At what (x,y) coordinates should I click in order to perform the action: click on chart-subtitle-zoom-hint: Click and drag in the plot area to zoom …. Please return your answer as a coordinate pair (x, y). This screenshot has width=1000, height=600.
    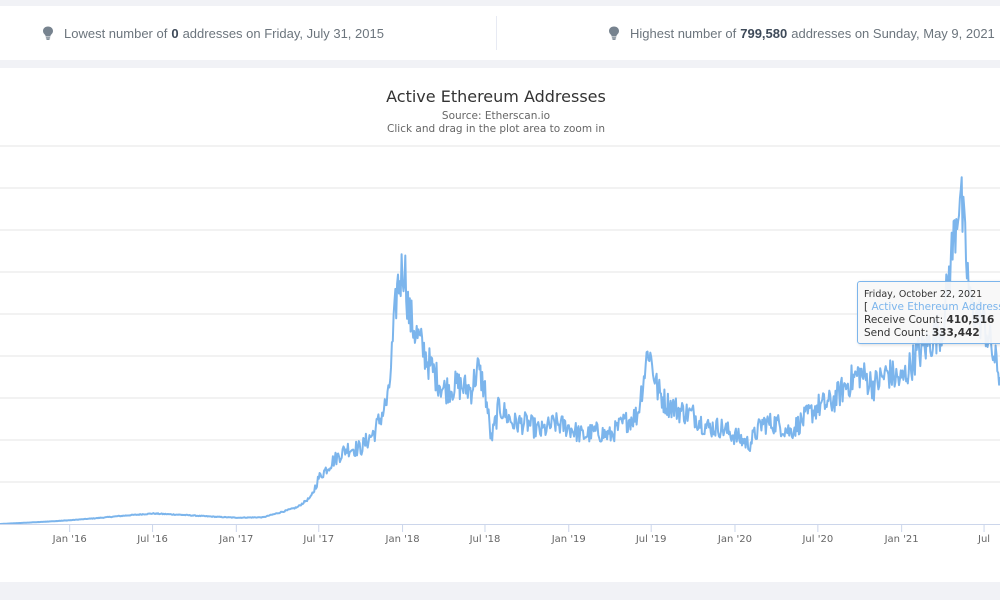
    Looking at the image, I should click on (496, 129).